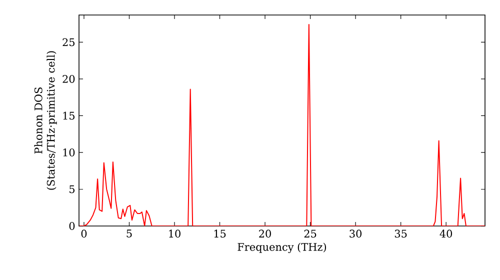 The height and width of the screenshot is (280, 500). I want to click on x-tick-label: 40, so click(446, 234).